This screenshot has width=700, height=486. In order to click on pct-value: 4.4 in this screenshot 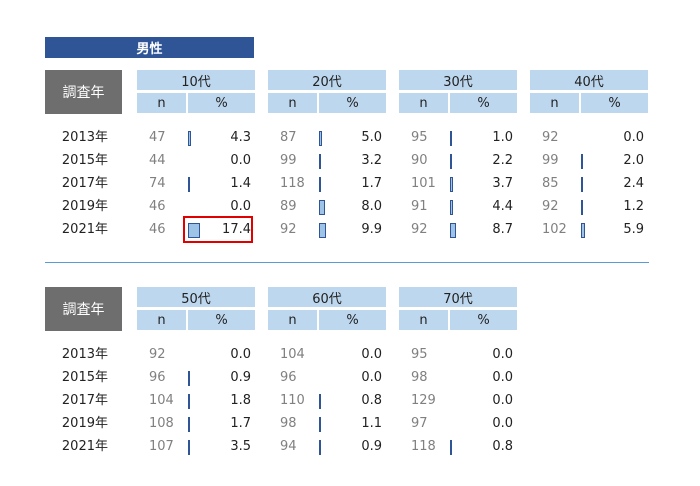, I will do `click(502, 206)`.